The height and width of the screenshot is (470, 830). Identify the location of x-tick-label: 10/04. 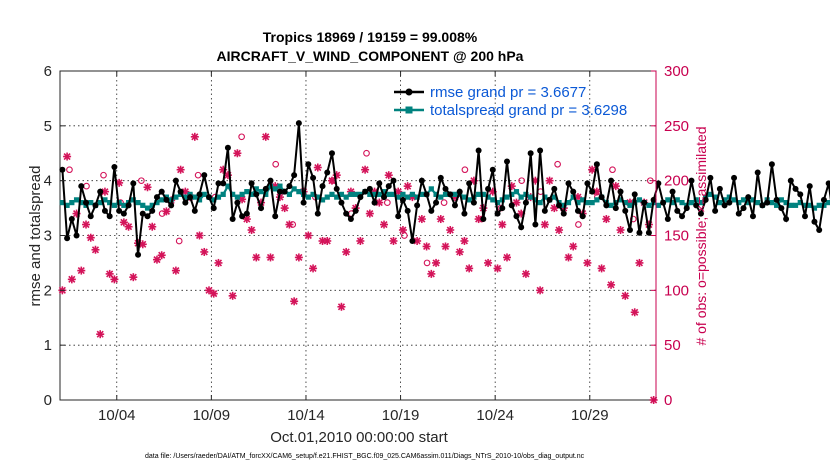
(117, 415).